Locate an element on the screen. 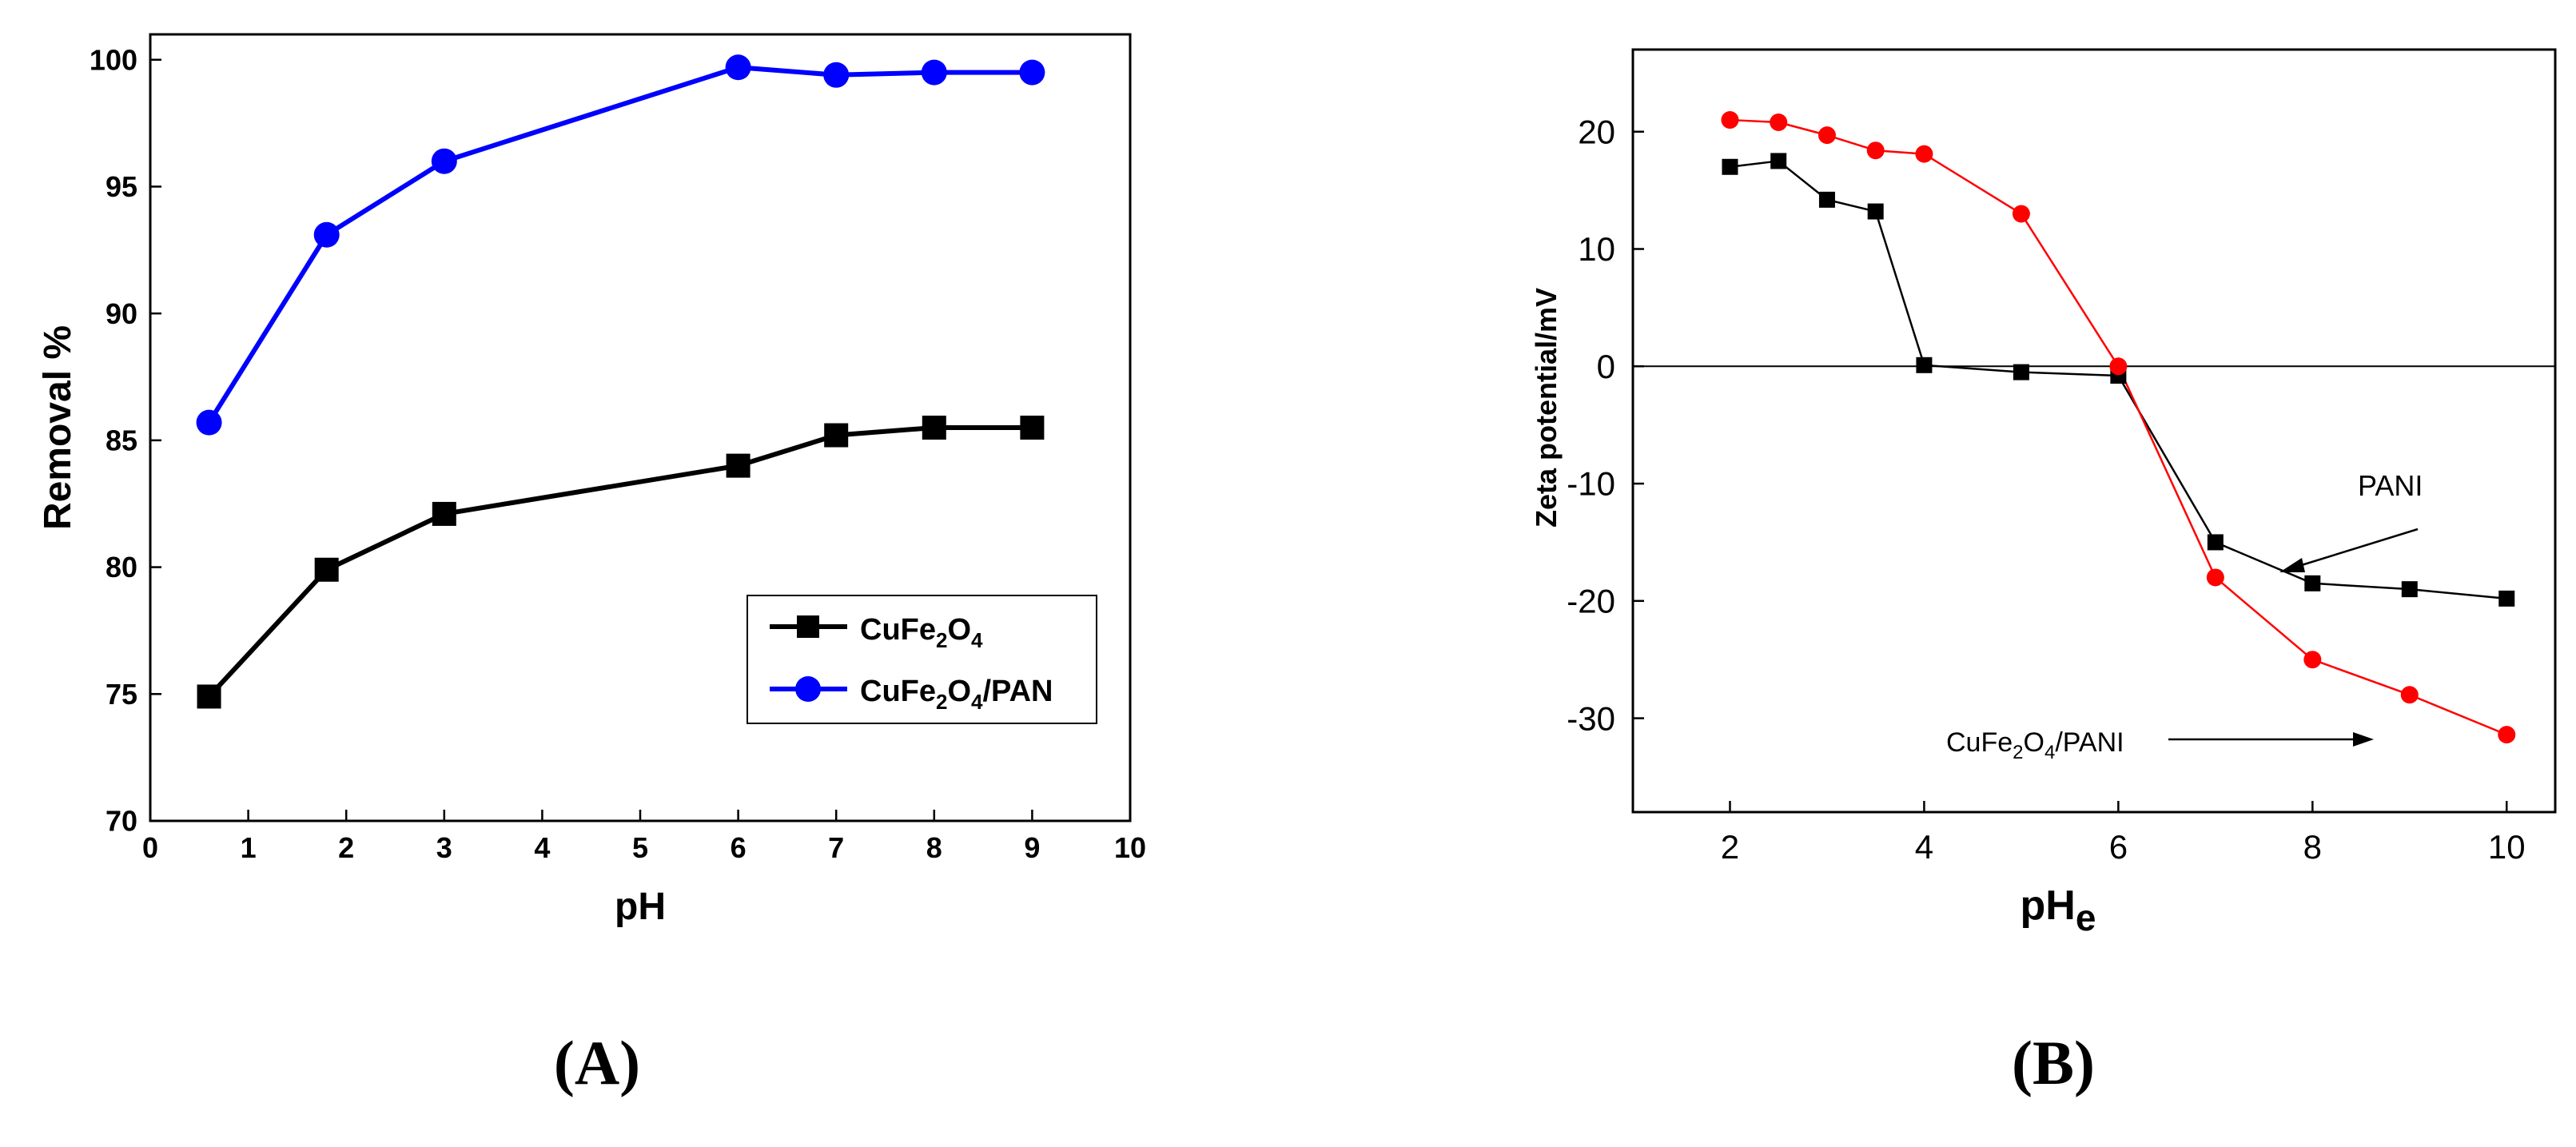  panel-b-x-axis-label: pHe is located at coordinates (2058, 910).